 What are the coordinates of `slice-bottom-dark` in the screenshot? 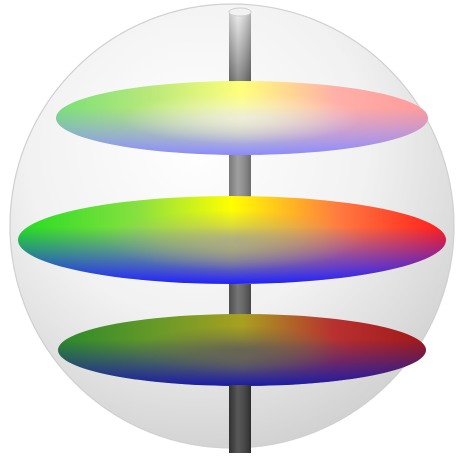 It's located at (242, 350).